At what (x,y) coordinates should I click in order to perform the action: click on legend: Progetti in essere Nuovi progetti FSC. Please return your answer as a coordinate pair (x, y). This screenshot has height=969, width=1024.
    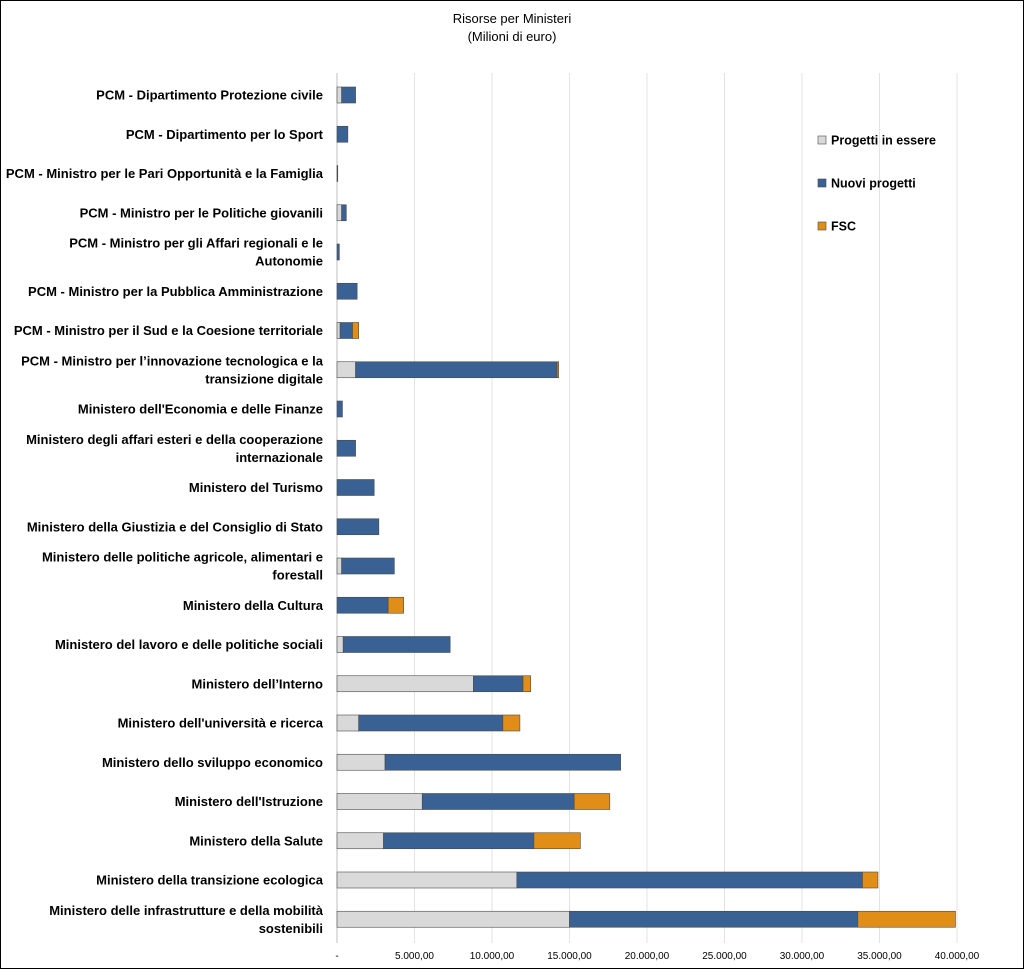
    Looking at the image, I should click on (876, 184).